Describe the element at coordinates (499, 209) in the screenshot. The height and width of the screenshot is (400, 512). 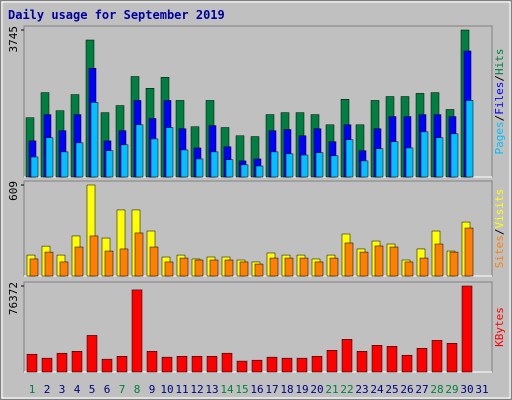
I see `legend-entry: Visits` at that location.